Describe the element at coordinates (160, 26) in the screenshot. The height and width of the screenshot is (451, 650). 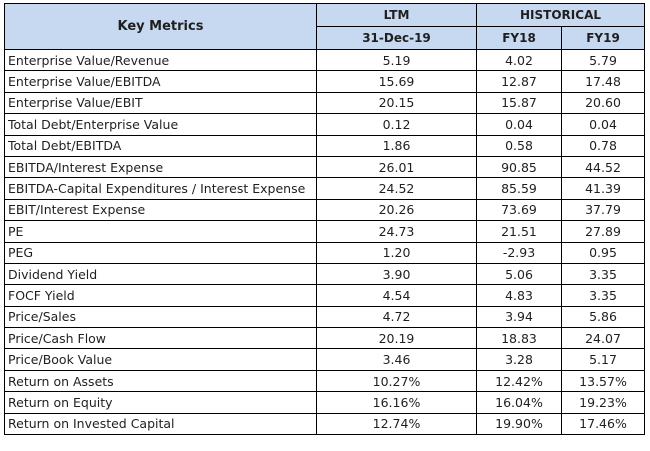
I see `key-metrics-header: Key Metrics` at that location.